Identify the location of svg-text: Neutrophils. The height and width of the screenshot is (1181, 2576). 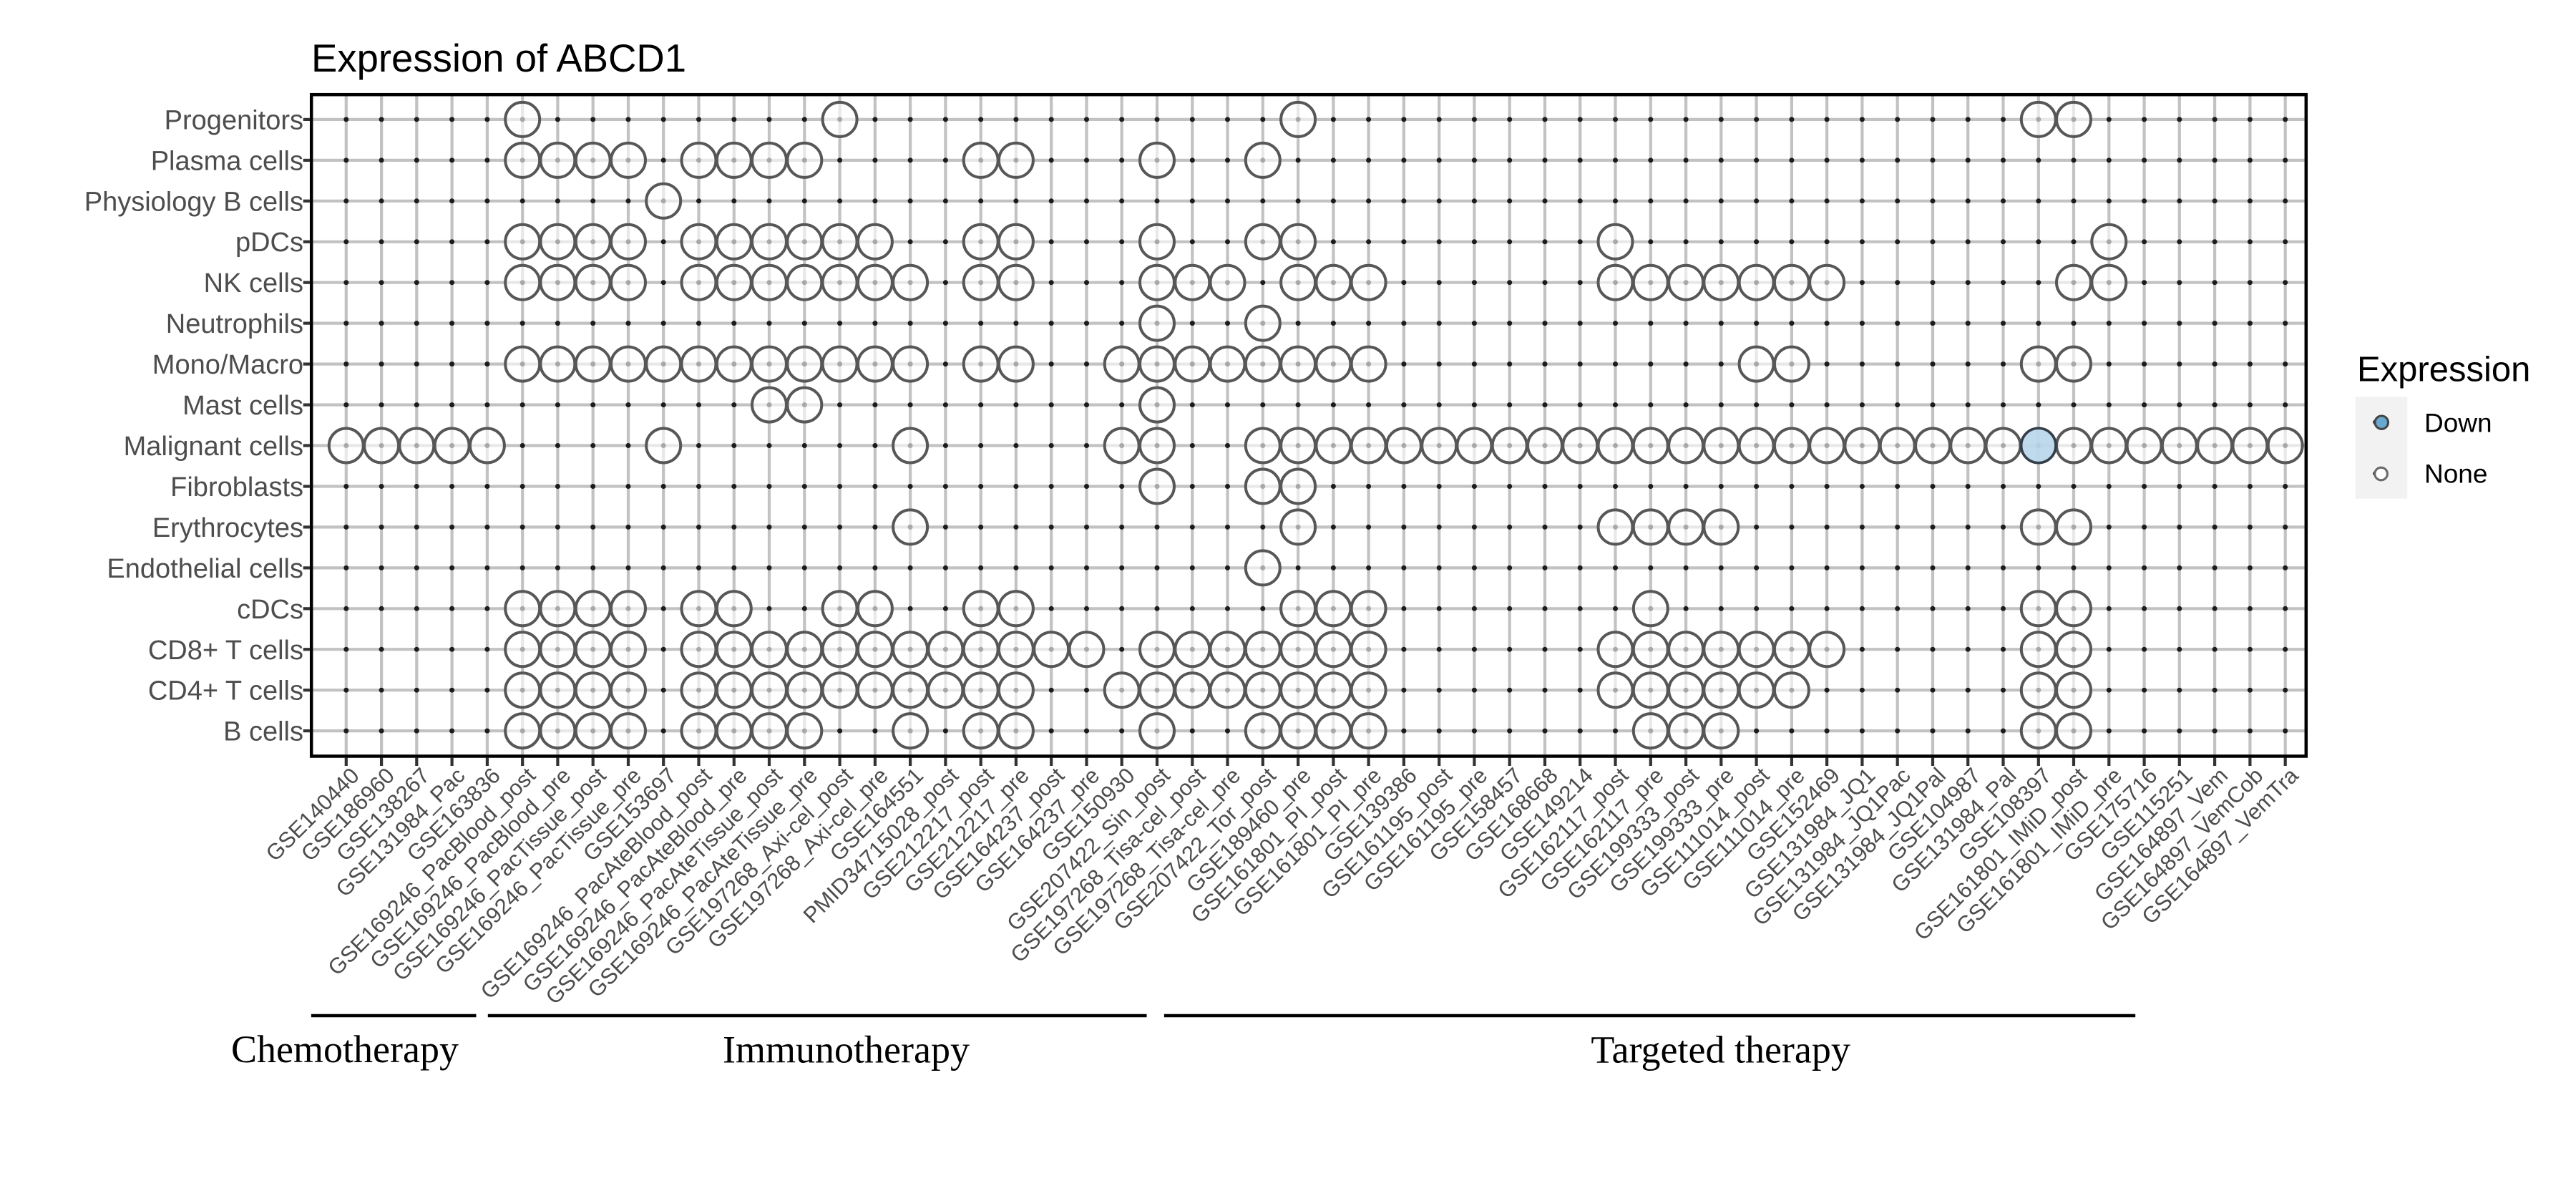
(234, 324).